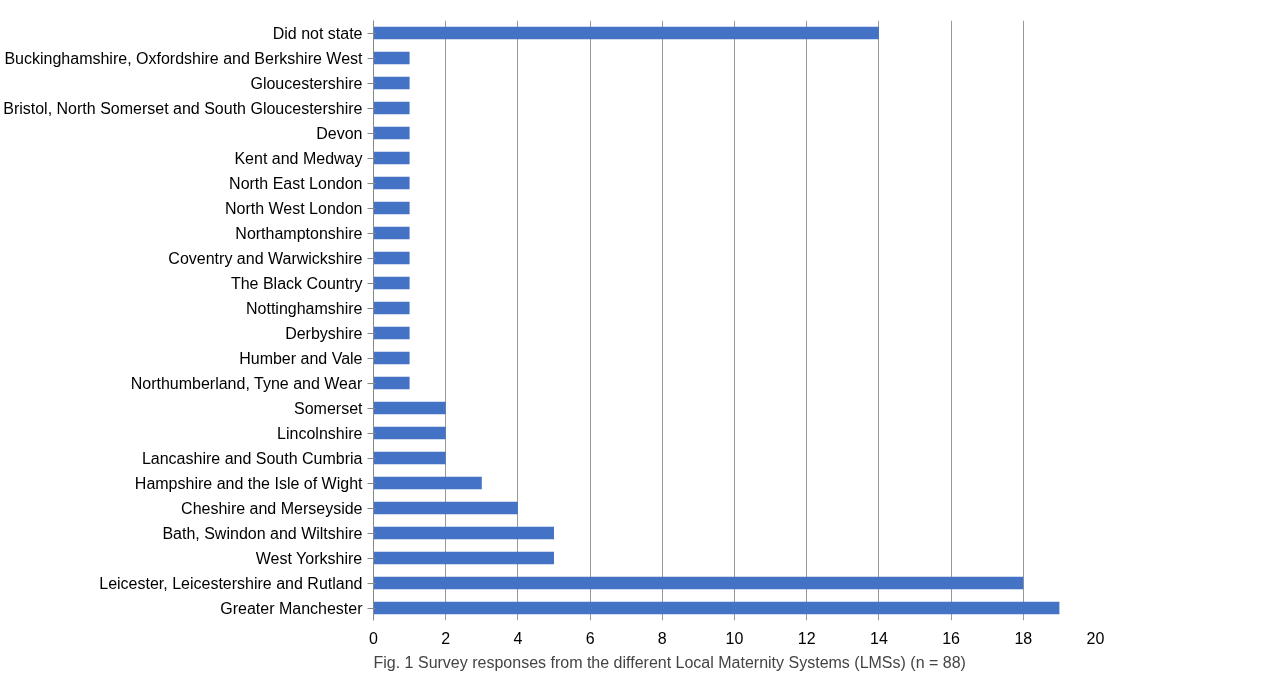 This screenshot has height=682, width=1287. What do you see at coordinates (249, 483) in the screenshot?
I see `y-tick-label: Hampshire and the Isle of Wight` at bounding box center [249, 483].